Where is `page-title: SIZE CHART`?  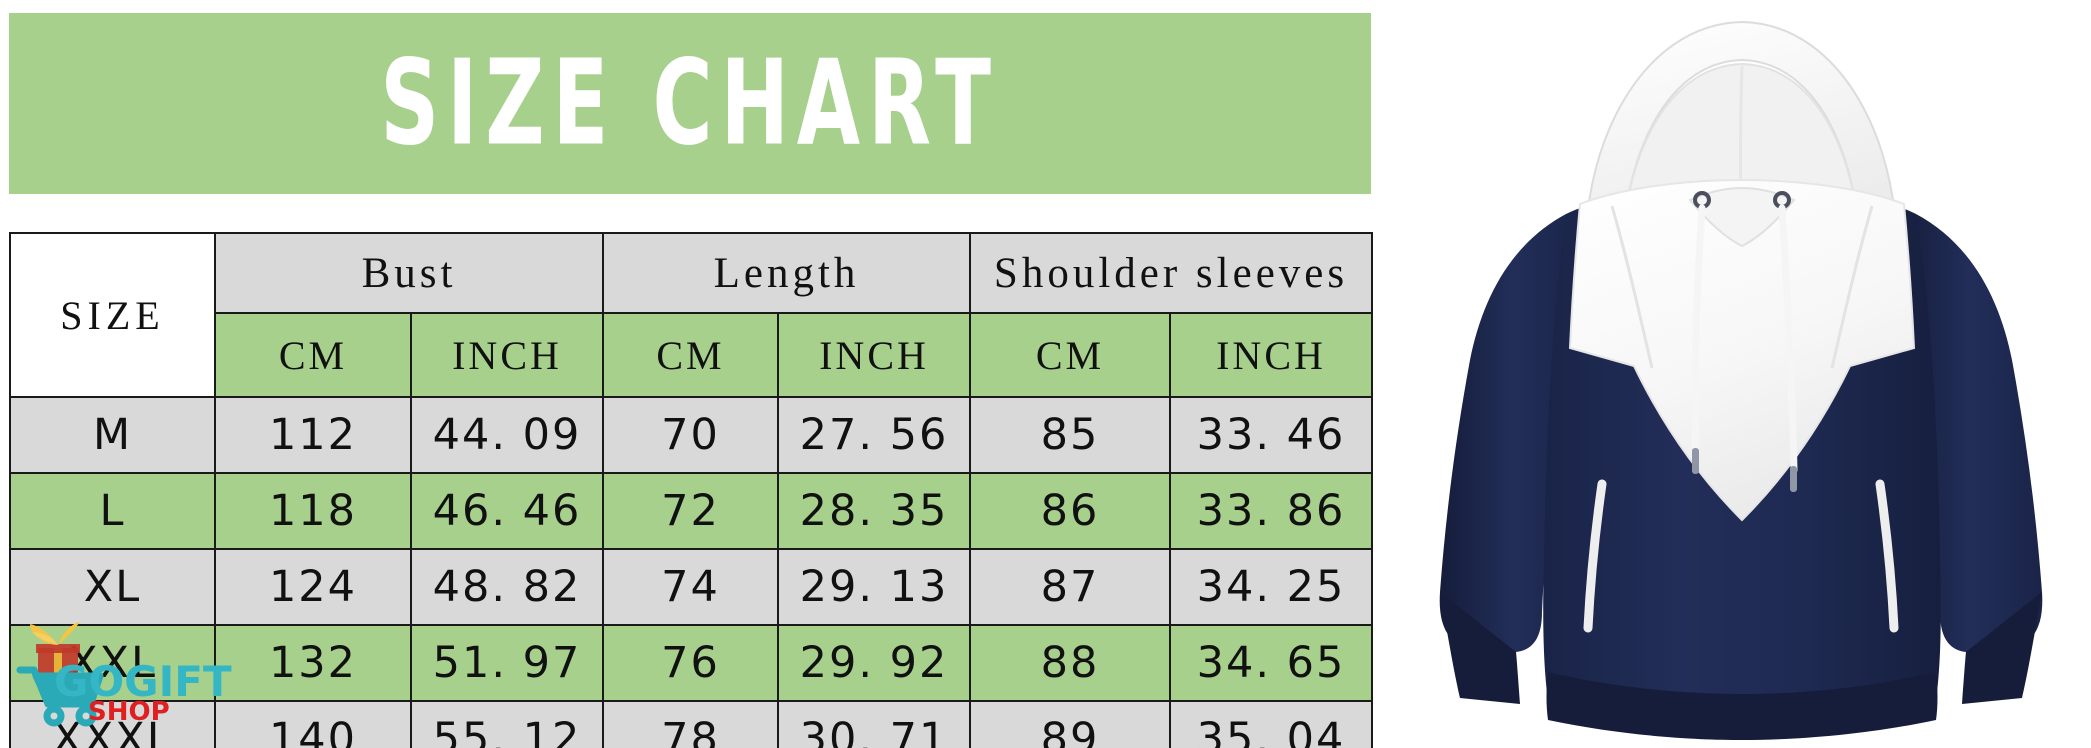
page-title: SIZE CHART is located at coordinates (690, 103).